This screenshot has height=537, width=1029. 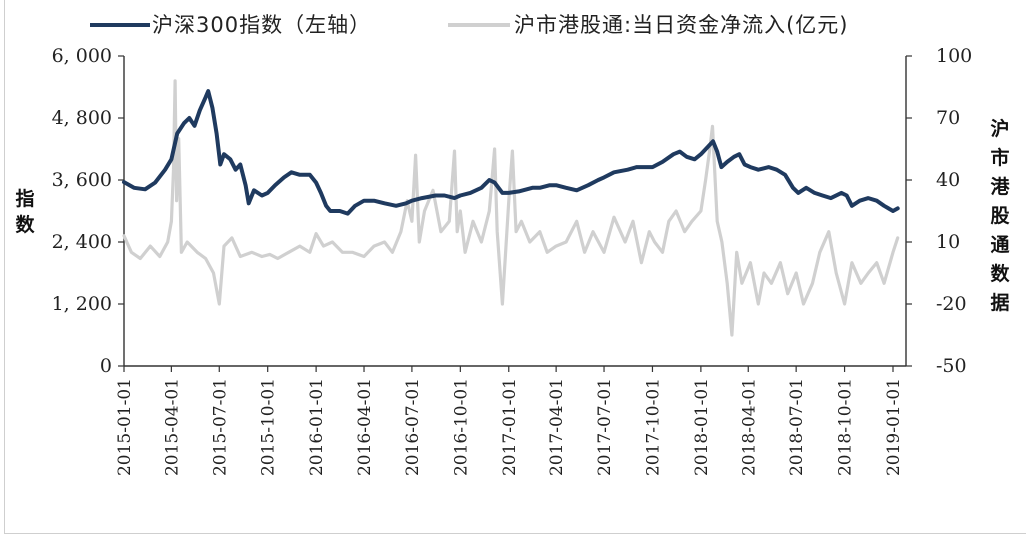 What do you see at coordinates (999, 216) in the screenshot?
I see `y-right-title-char: 股` at bounding box center [999, 216].